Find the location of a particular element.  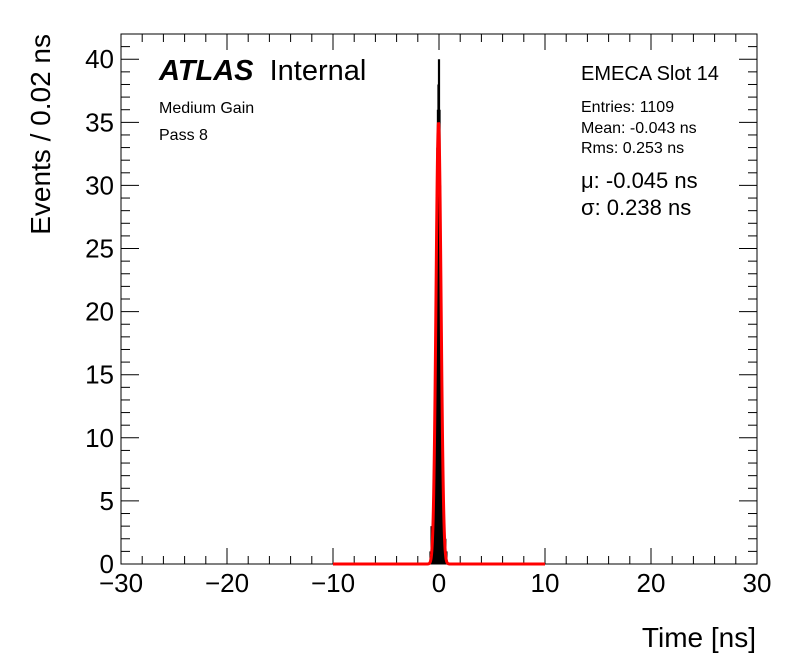

rms-label: Rms: 0.253 ns is located at coordinates (632, 148).